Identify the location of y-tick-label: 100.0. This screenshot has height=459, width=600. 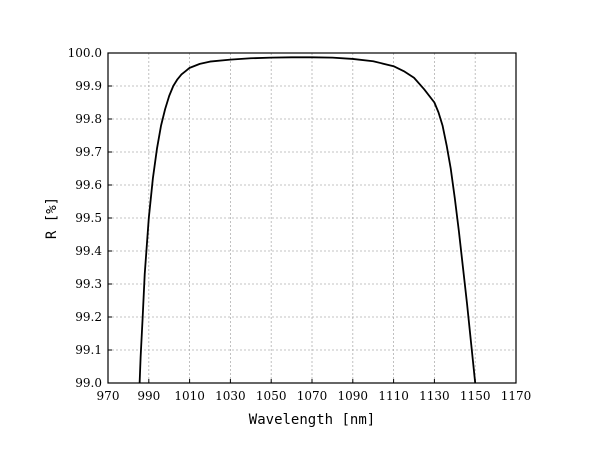
(85, 53).